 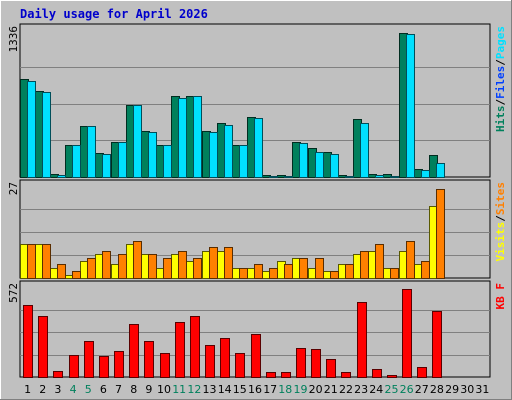 What do you see at coordinates (13, 39) in the screenshot?
I see `panel-hits-max-label: 1336` at bounding box center [13, 39].